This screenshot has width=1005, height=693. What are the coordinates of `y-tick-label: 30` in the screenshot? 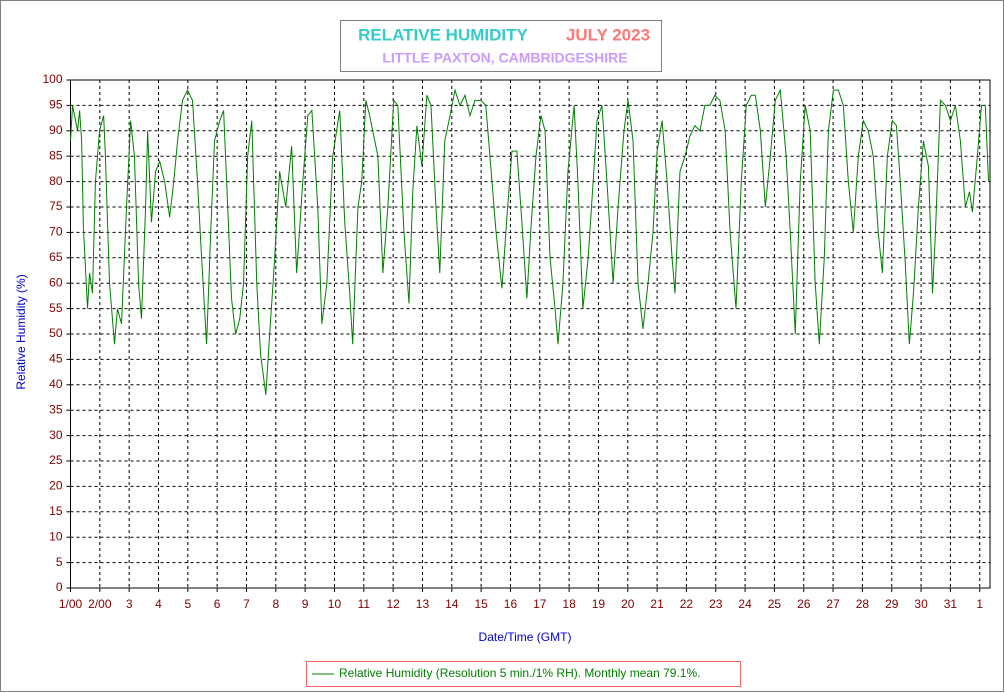 It's located at (56, 435).